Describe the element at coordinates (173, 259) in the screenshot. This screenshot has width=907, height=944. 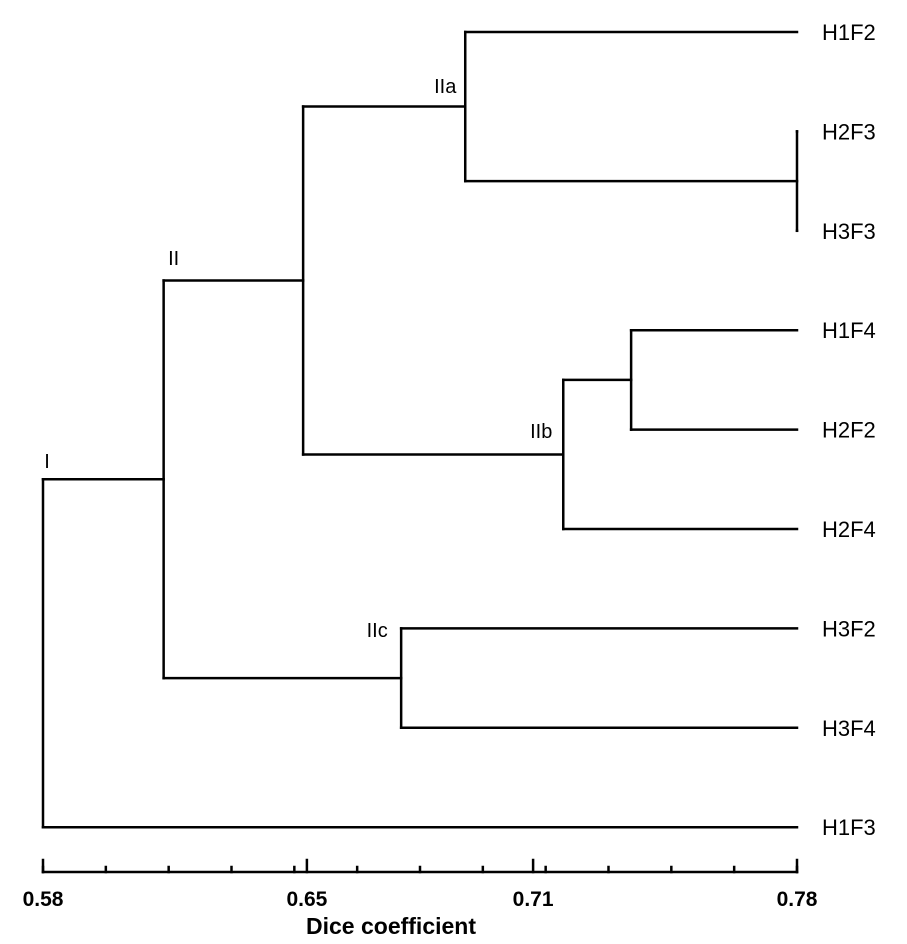
I see `node-label-II: II` at that location.